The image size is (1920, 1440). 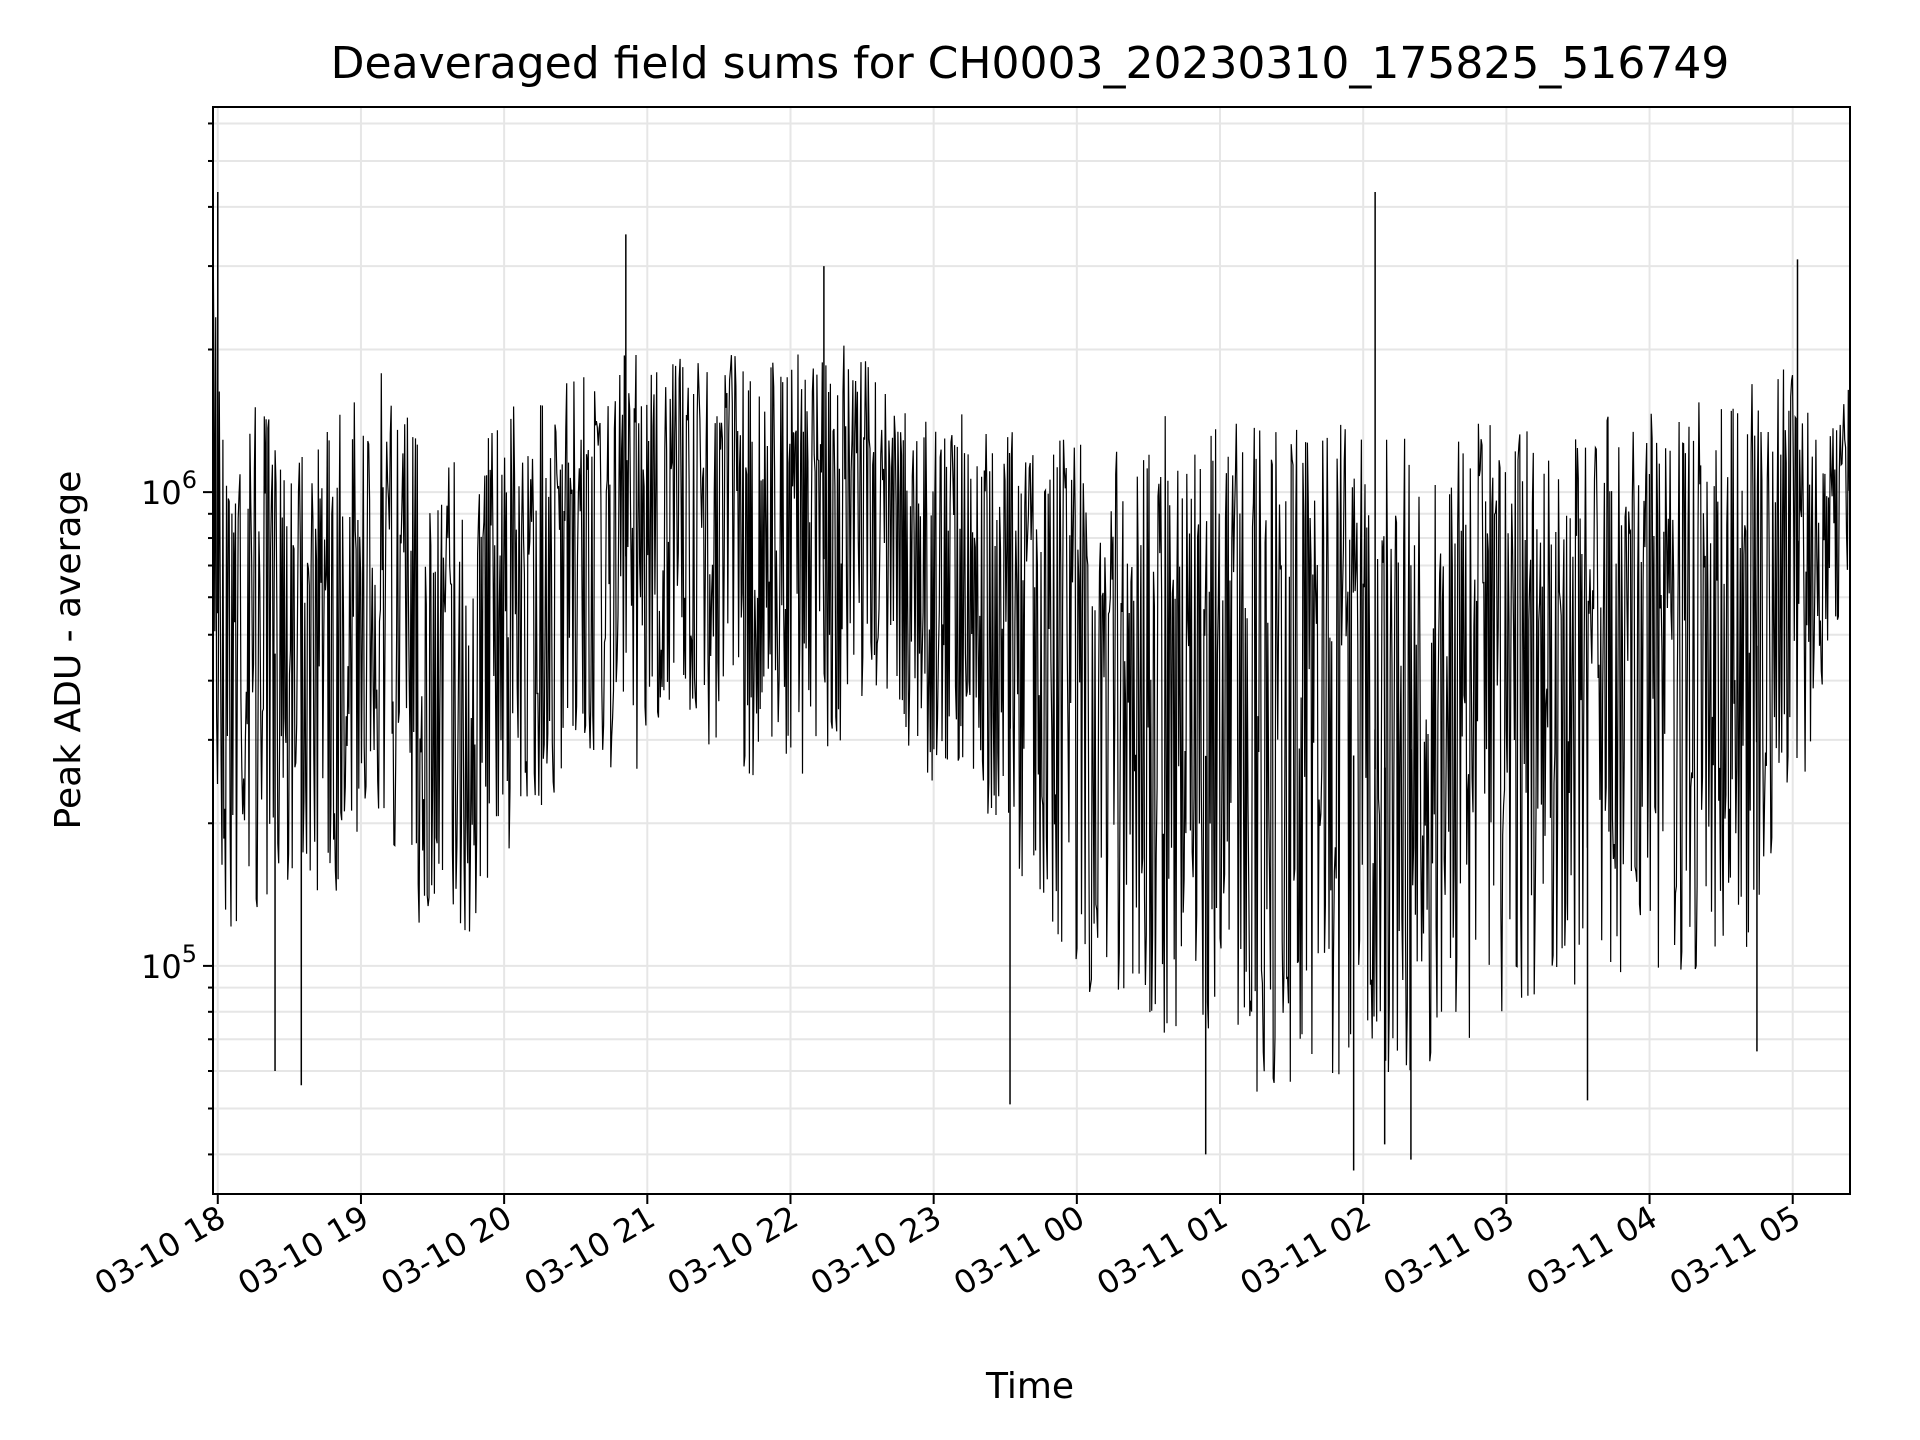 What do you see at coordinates (1029, 1386) in the screenshot?
I see `x-axis-label: Time` at bounding box center [1029, 1386].